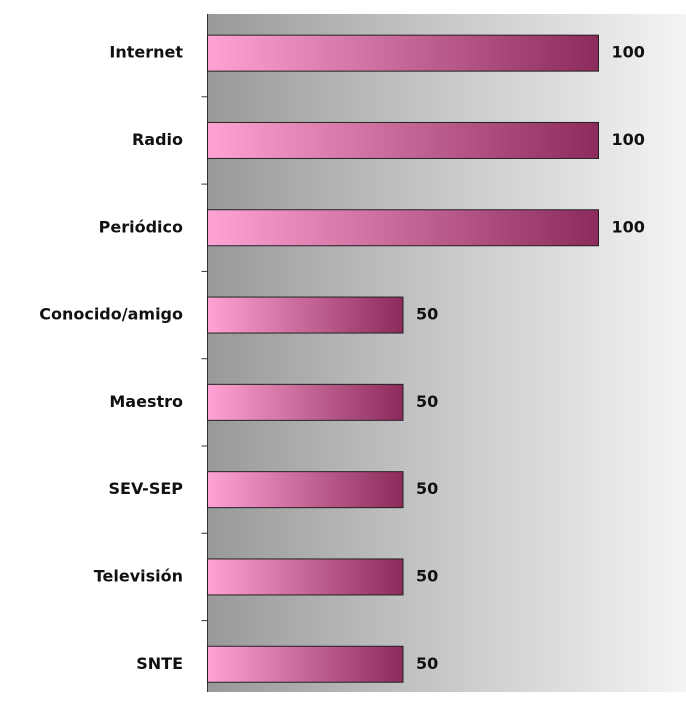 This screenshot has width=686, height=702. Describe the element at coordinates (138, 575) in the screenshot. I see `y-tick-label: Televisión` at that location.